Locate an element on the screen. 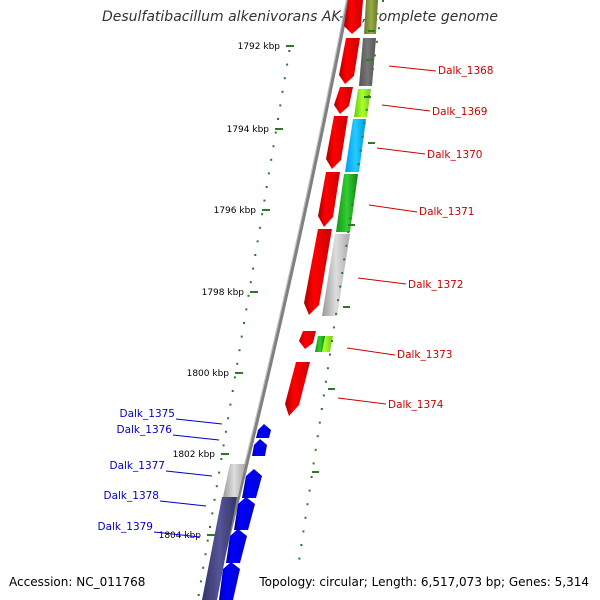 This screenshot has width=600, height=600. tick-label: 1798 kbp is located at coordinates (223, 293).